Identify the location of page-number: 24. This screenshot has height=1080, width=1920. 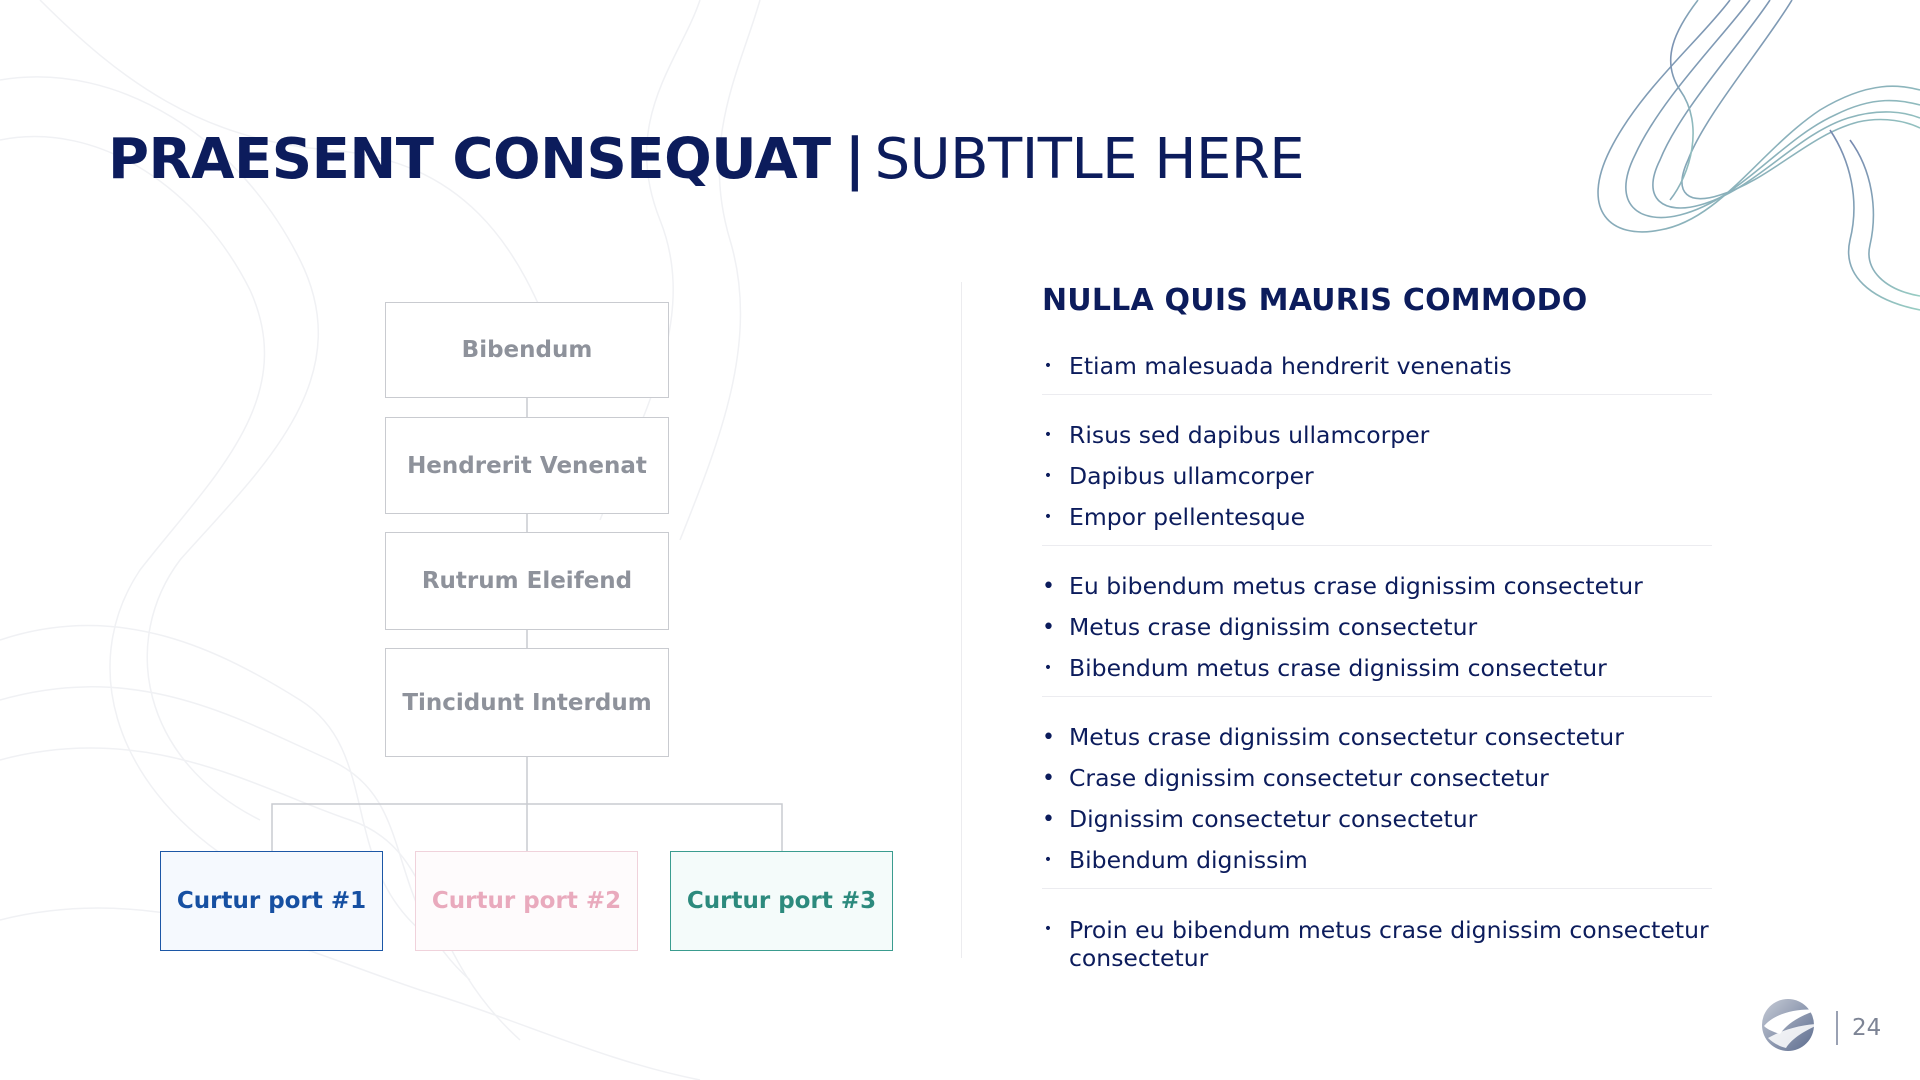
(1867, 1028).